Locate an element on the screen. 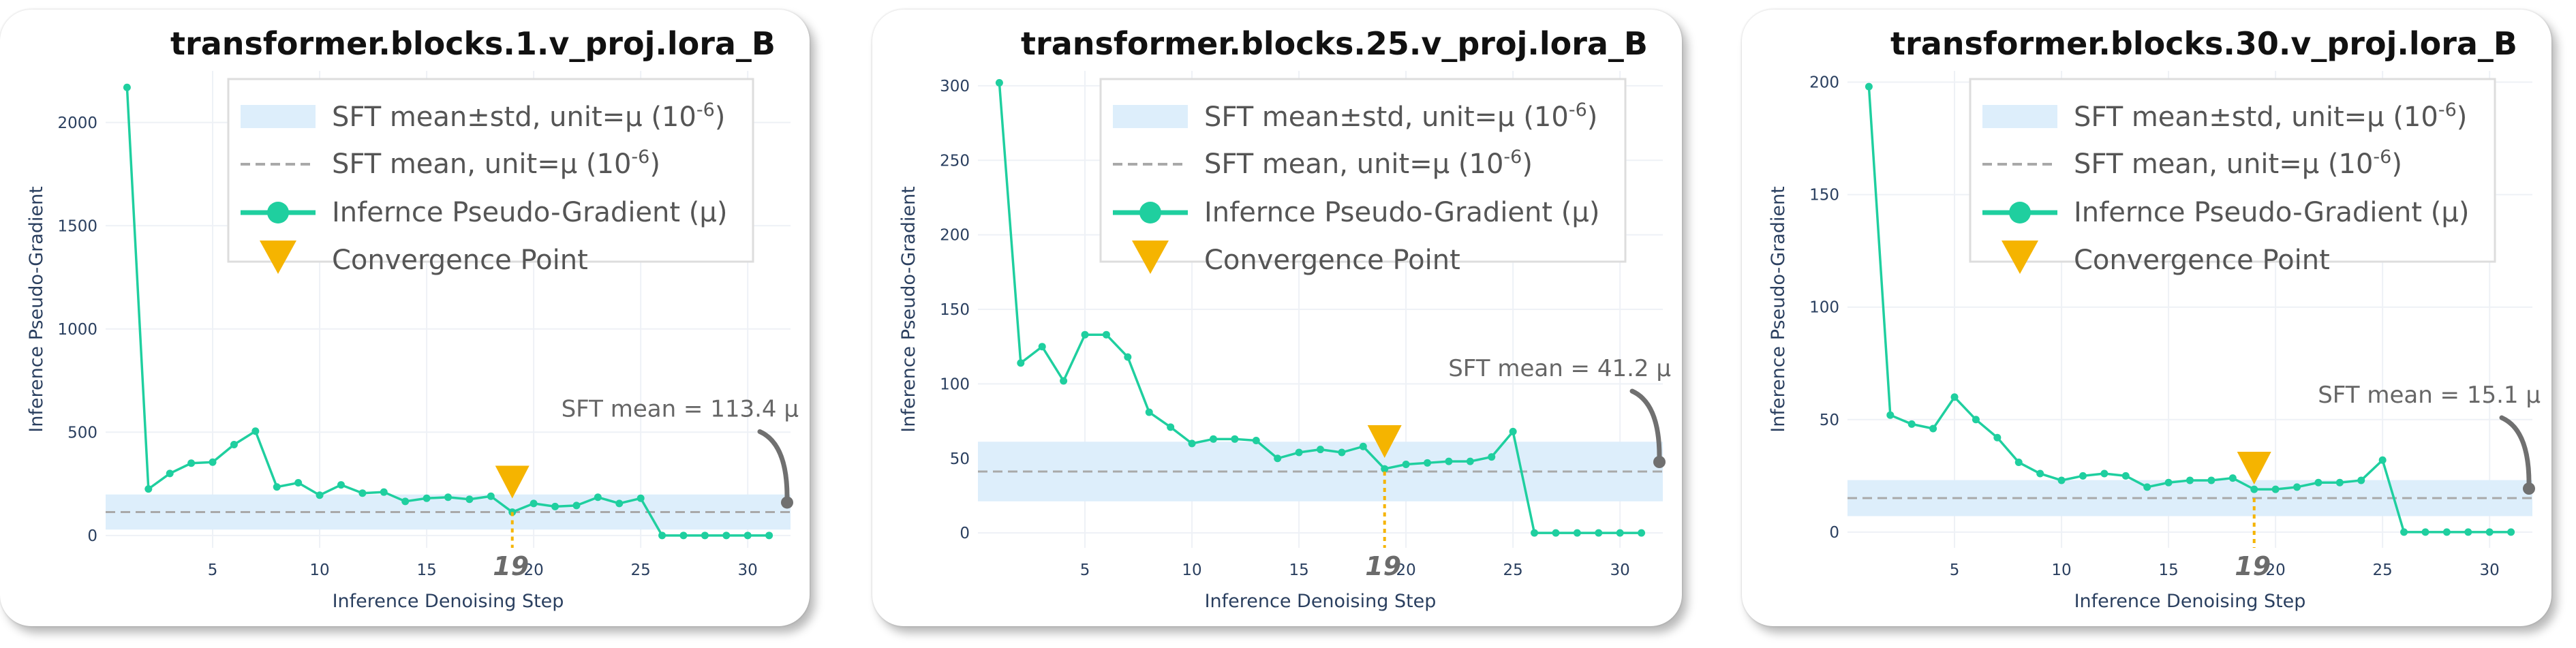  chart-title: transformer.blocks.1.v_proj.lora_B is located at coordinates (473, 43).